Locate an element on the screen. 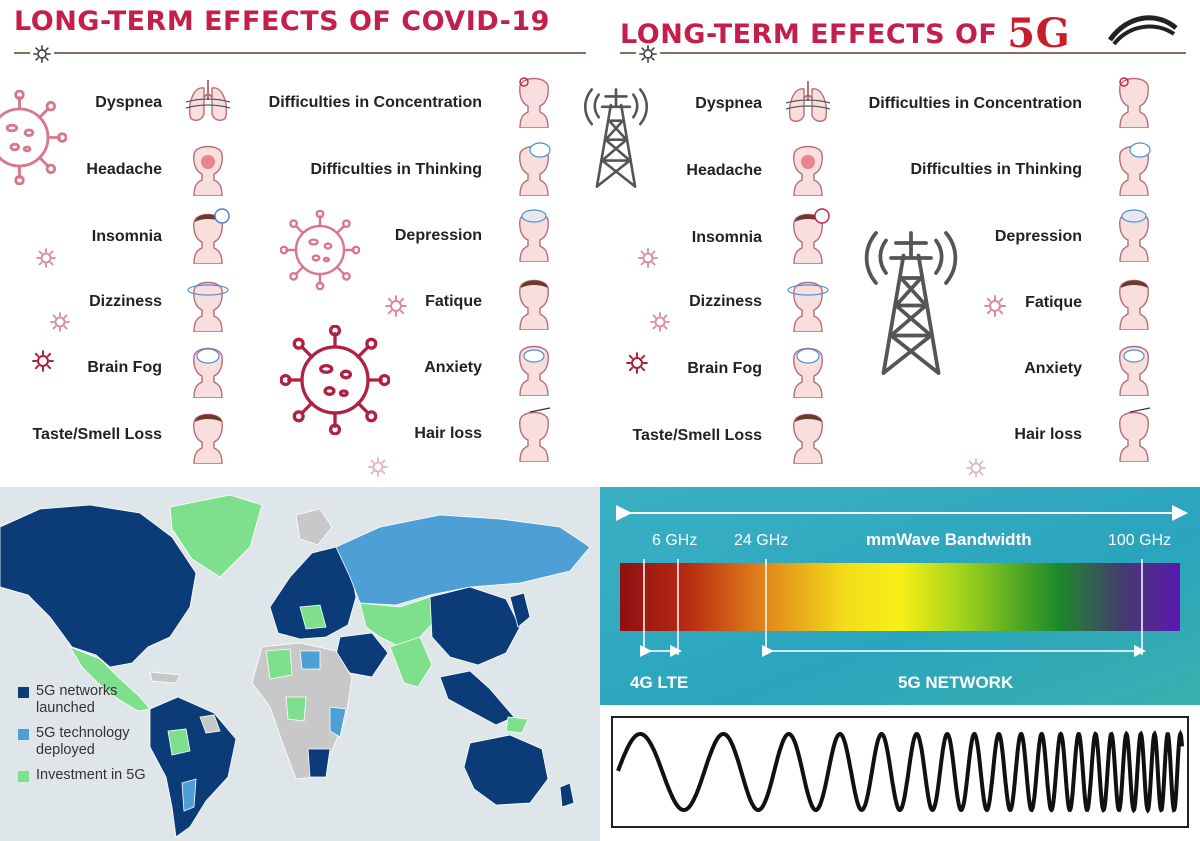  title-5g-logo: 5G is located at coordinates (1039, 33).